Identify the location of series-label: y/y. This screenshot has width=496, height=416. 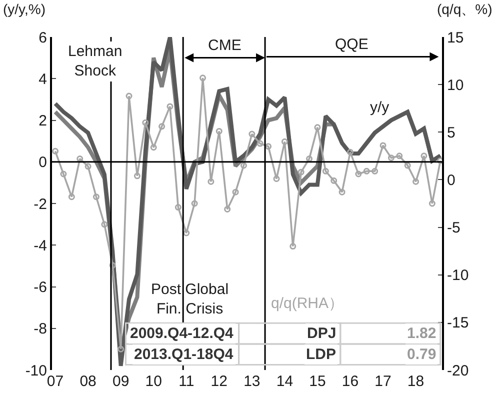
(380, 107).